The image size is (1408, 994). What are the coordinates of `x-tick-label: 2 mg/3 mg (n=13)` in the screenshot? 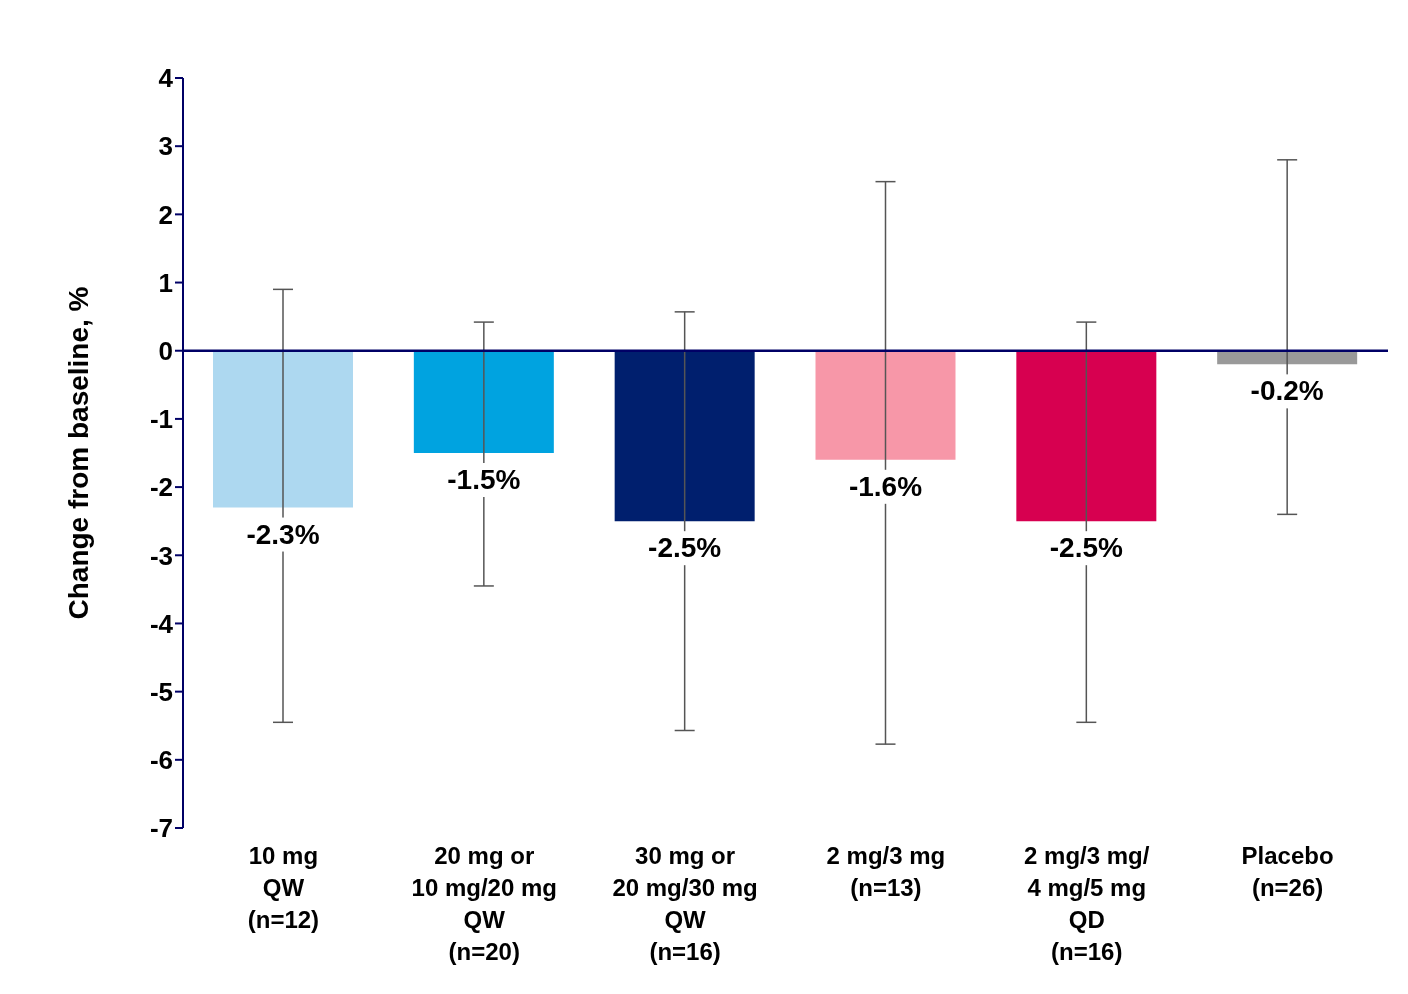 It's located at (886, 871).